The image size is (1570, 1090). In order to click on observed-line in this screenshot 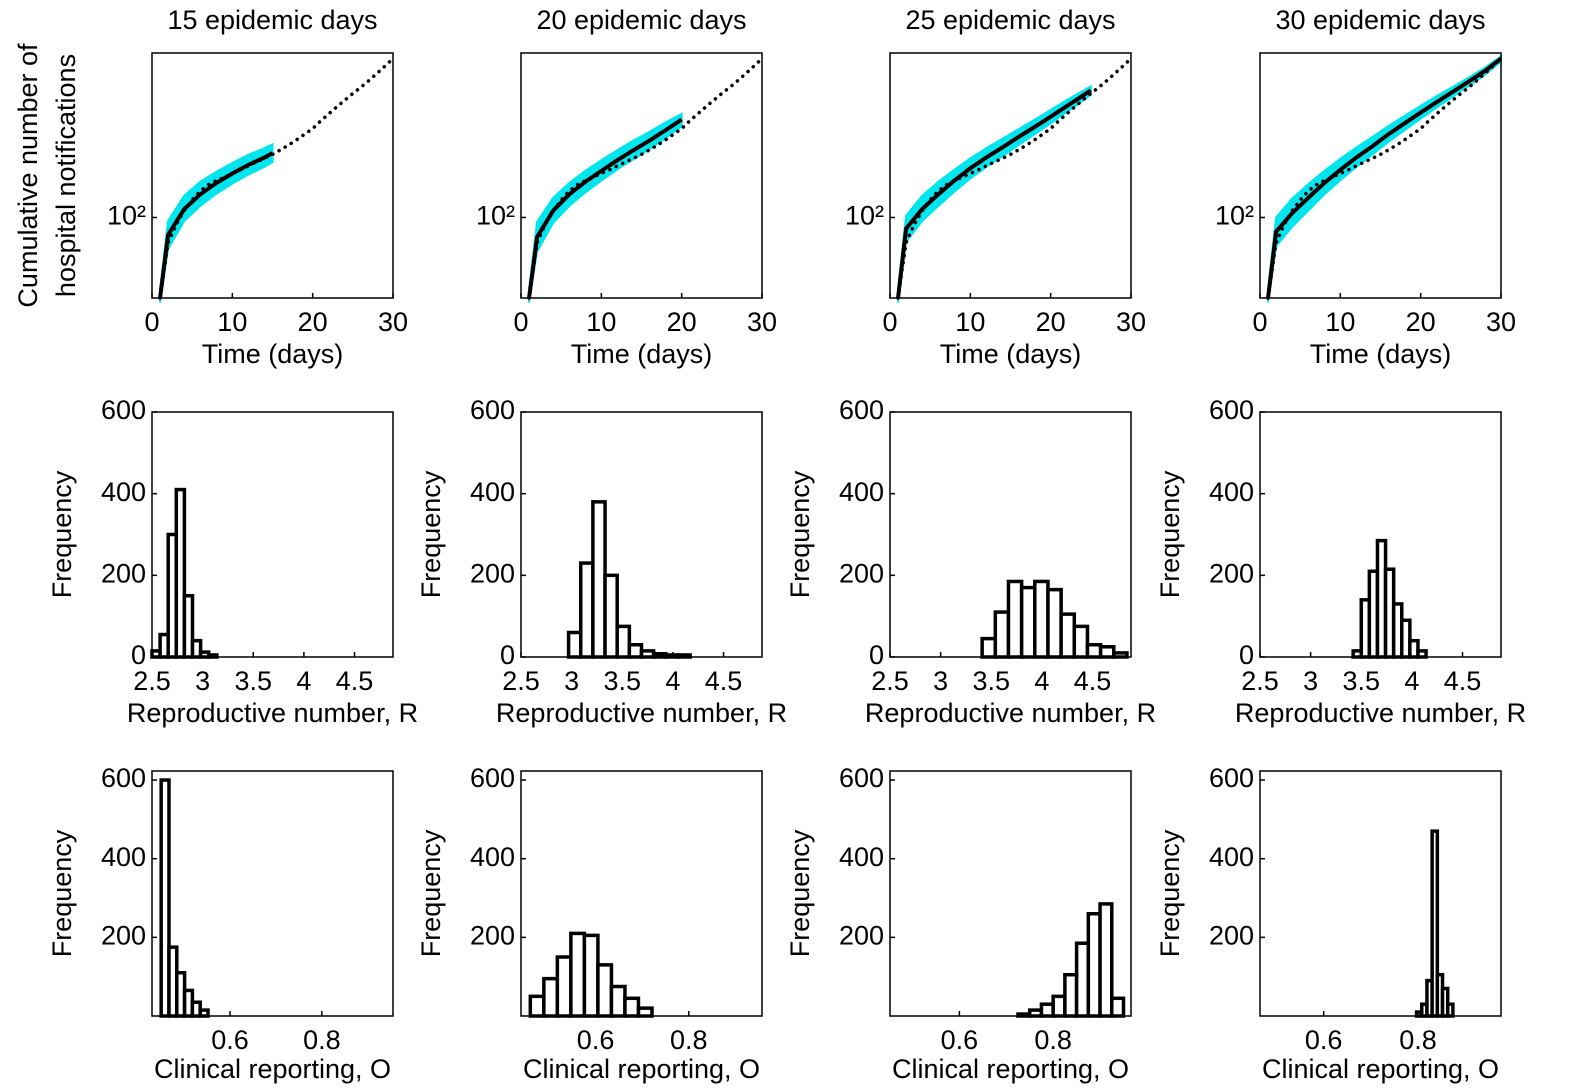, I will do `click(645, 178)`.